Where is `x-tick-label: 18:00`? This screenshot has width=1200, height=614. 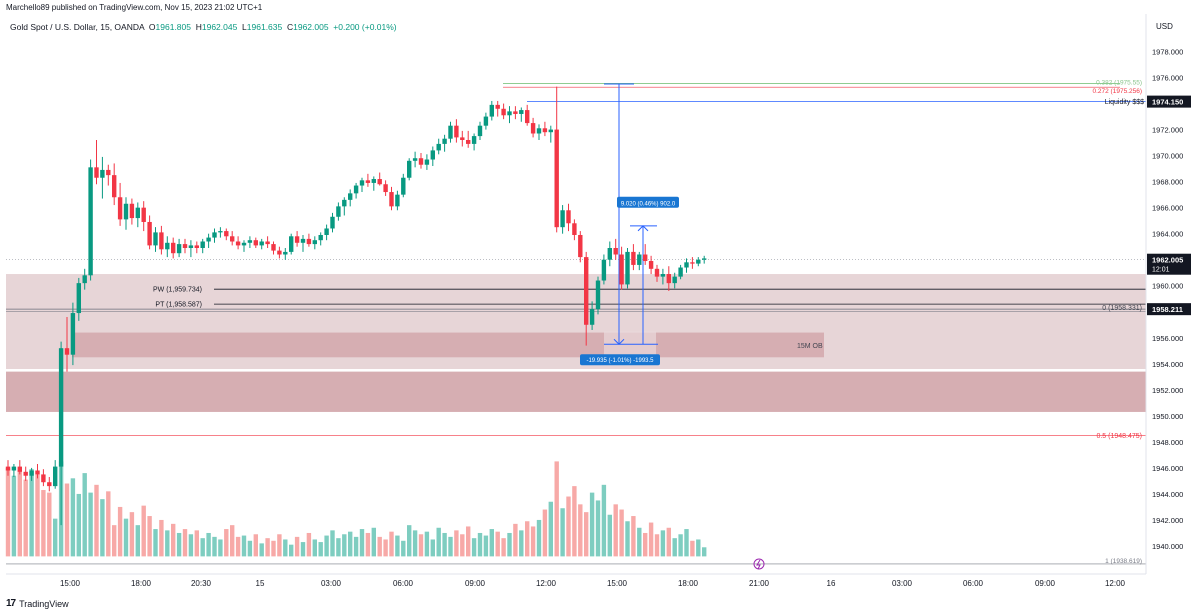 x-tick-label: 18:00 is located at coordinates (141, 583).